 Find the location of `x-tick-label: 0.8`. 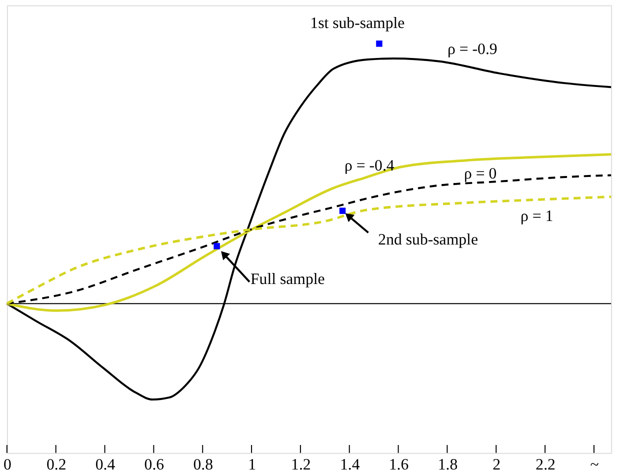

x-tick-label: 0.8 is located at coordinates (203, 463).